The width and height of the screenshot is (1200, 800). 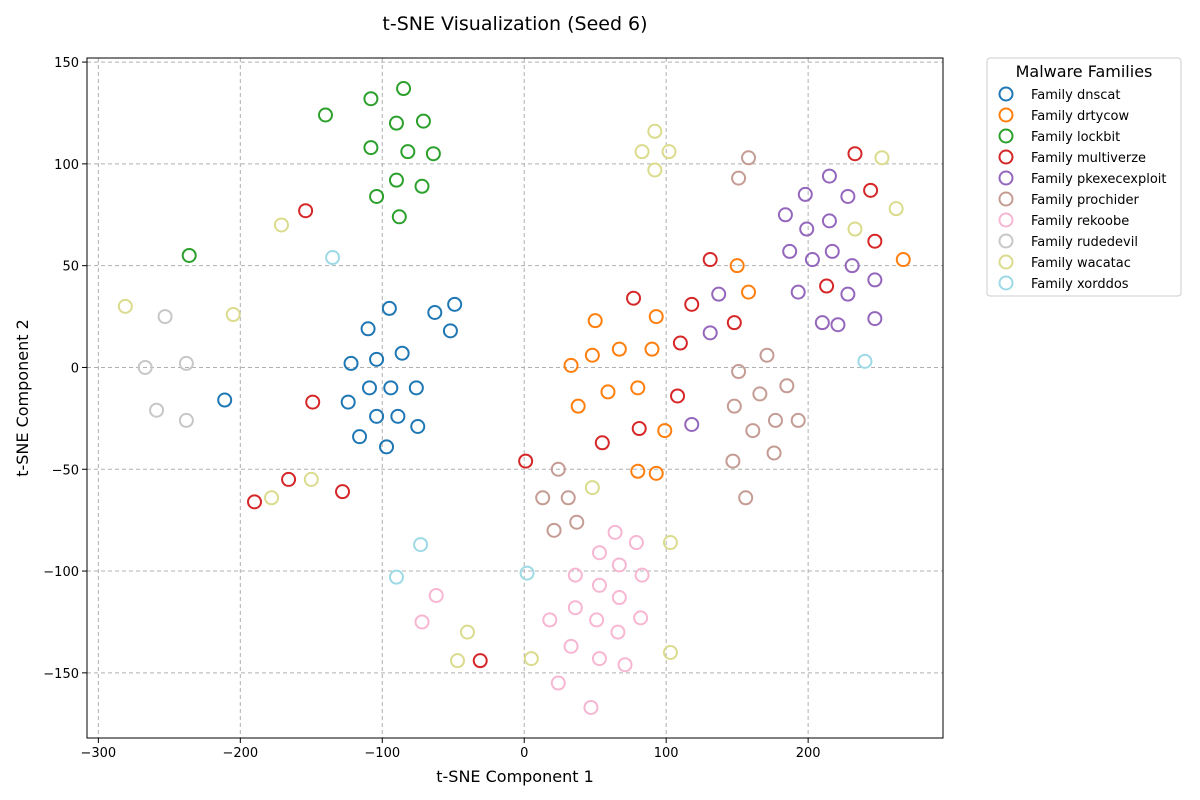 What do you see at coordinates (1075, 137) in the screenshot?
I see `legend-label: Family lockbit` at bounding box center [1075, 137].